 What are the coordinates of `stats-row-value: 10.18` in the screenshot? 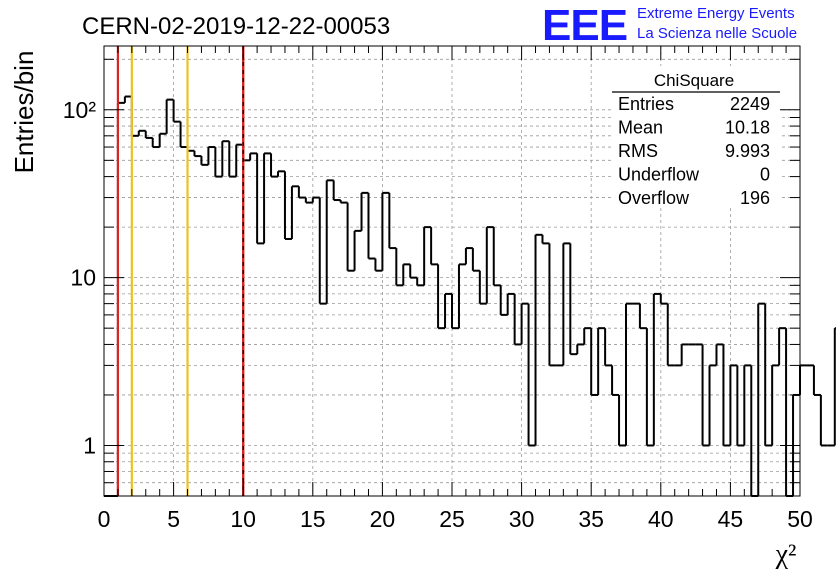 It's located at (747, 128).